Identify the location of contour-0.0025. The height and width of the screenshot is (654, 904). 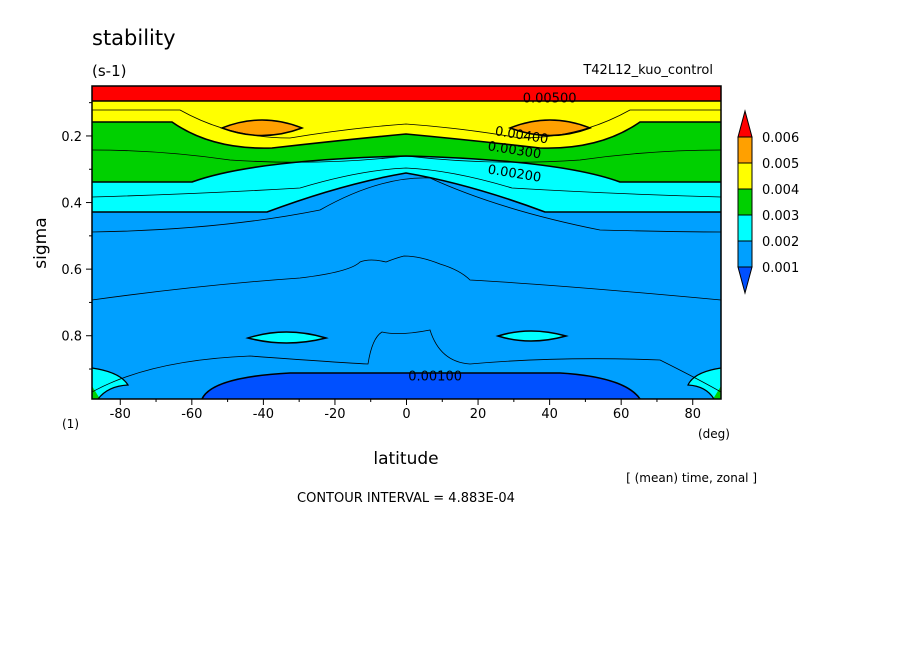
(406, 182).